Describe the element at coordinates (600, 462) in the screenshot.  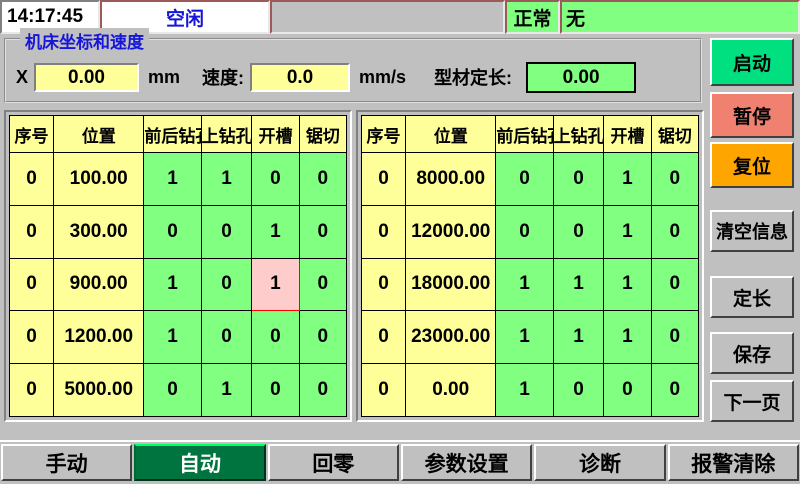
I see `tab-4: 诊断` at that location.